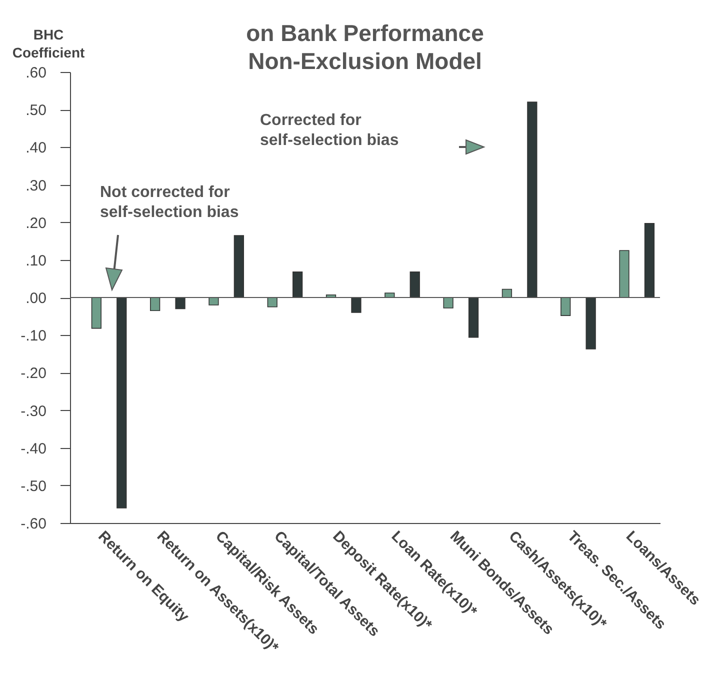  I want to click on y-tick-label: -.40, so click(33, 449).